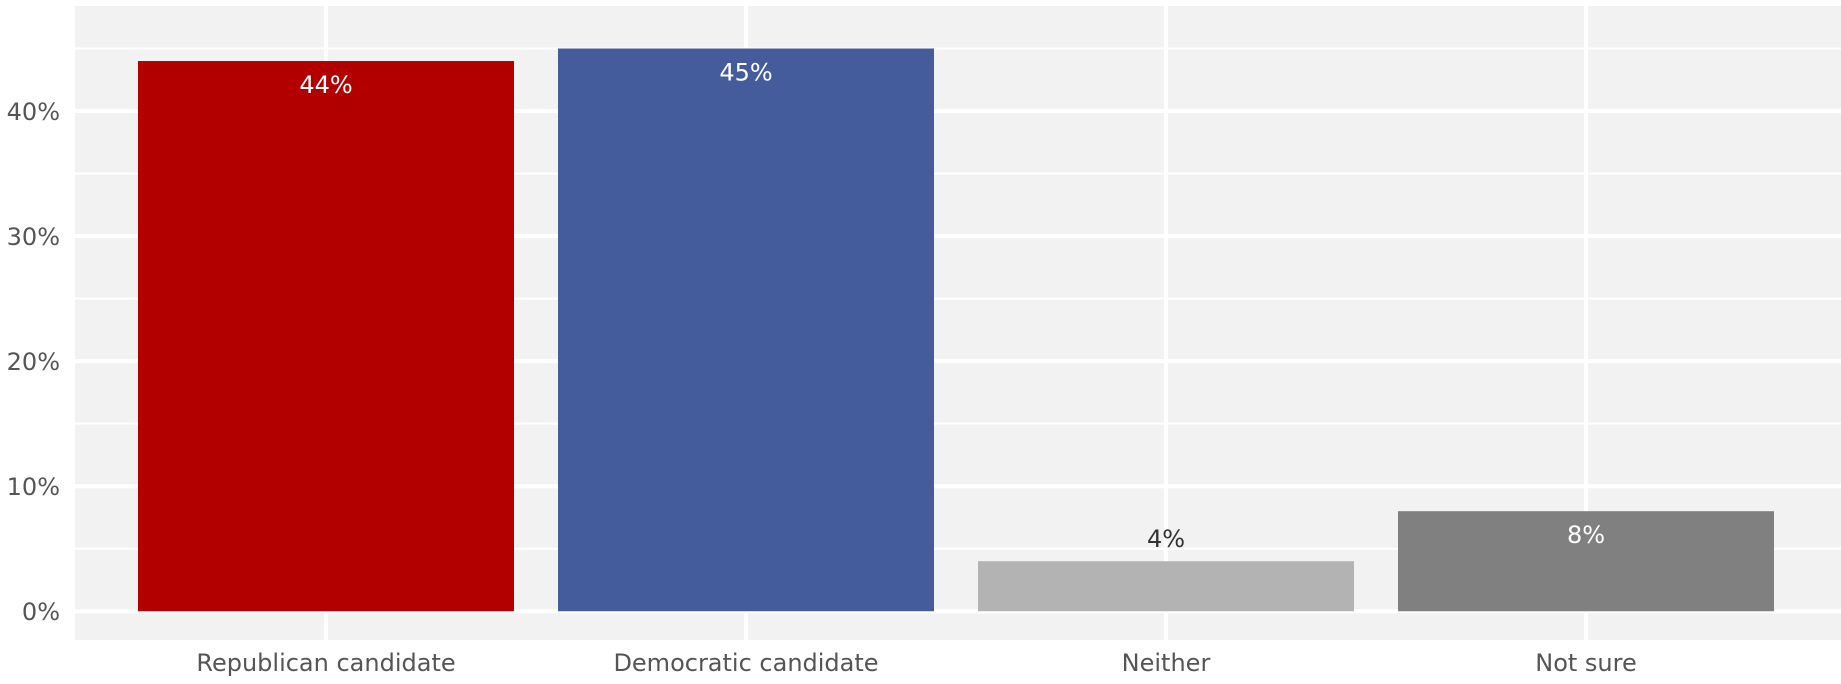  Describe the element at coordinates (325, 85) in the screenshot. I see `bar-data-label: 44%` at that location.